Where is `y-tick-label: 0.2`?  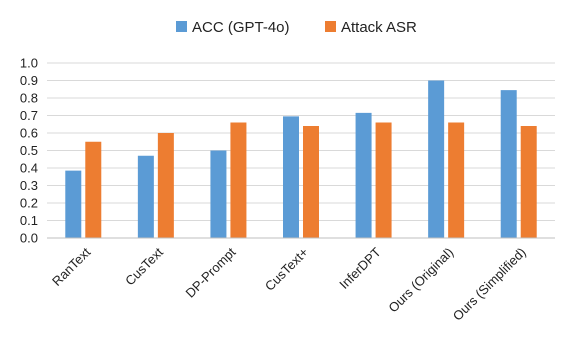
y-tick-label: 0.2 is located at coordinates (29, 203).